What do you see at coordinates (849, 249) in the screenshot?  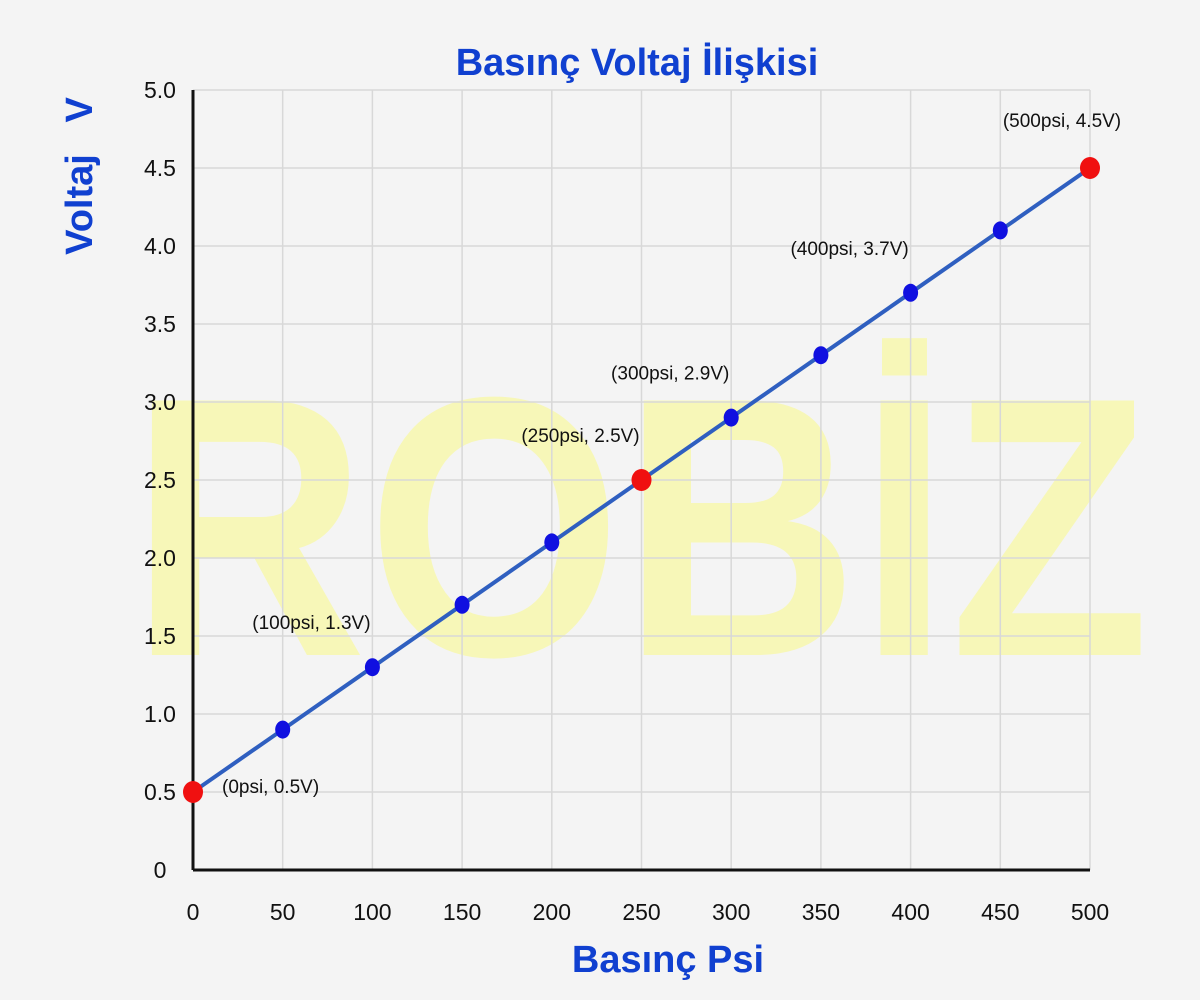 I see `annotation-label: (400psi, 3.7V)` at bounding box center [849, 249].